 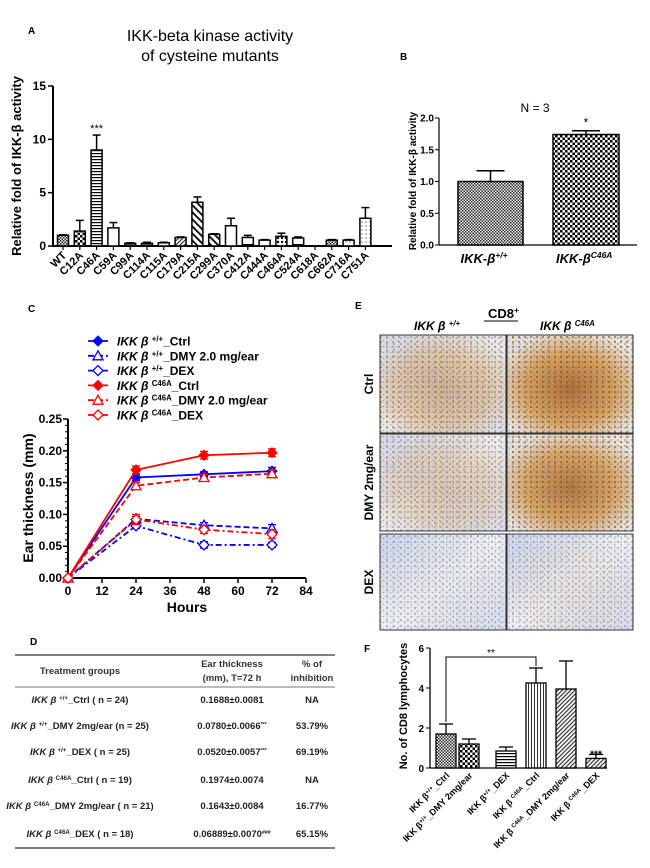 What do you see at coordinates (63, 240) in the screenshot?
I see `bar-WT` at bounding box center [63, 240].